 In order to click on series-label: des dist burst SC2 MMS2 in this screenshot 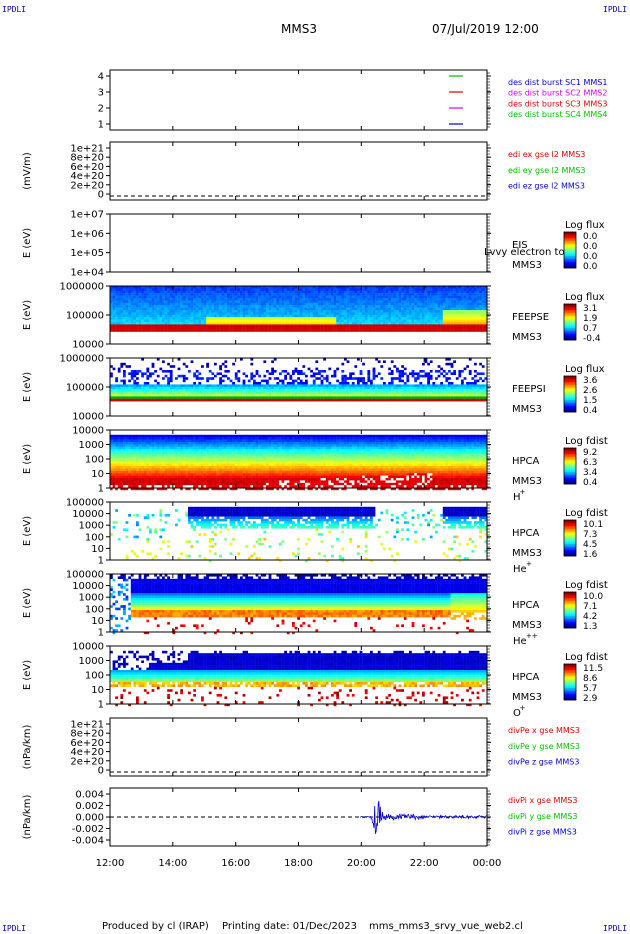, I will do `click(557, 93)`.